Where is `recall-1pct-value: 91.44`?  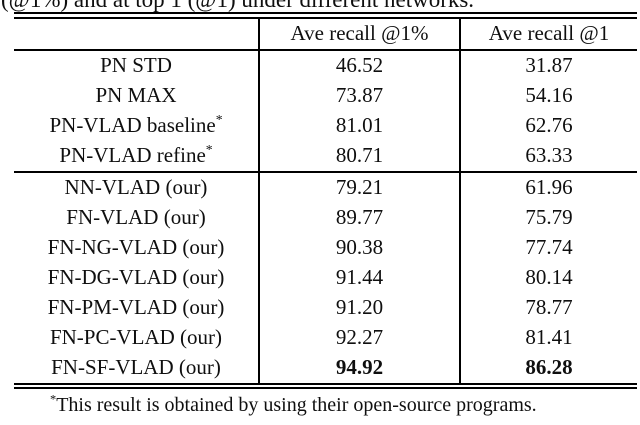 recall-1pct-value: 91.44 is located at coordinates (359, 277).